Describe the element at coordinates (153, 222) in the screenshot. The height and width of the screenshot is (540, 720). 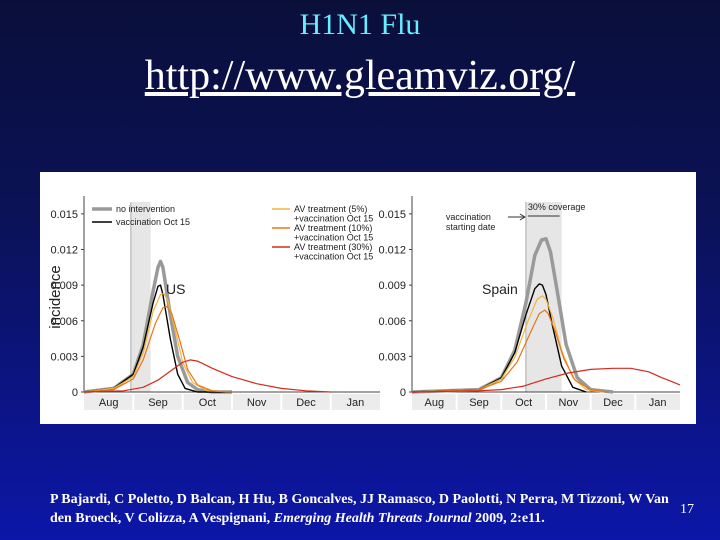
I see `legend-label: vaccination Oct 15` at that location.